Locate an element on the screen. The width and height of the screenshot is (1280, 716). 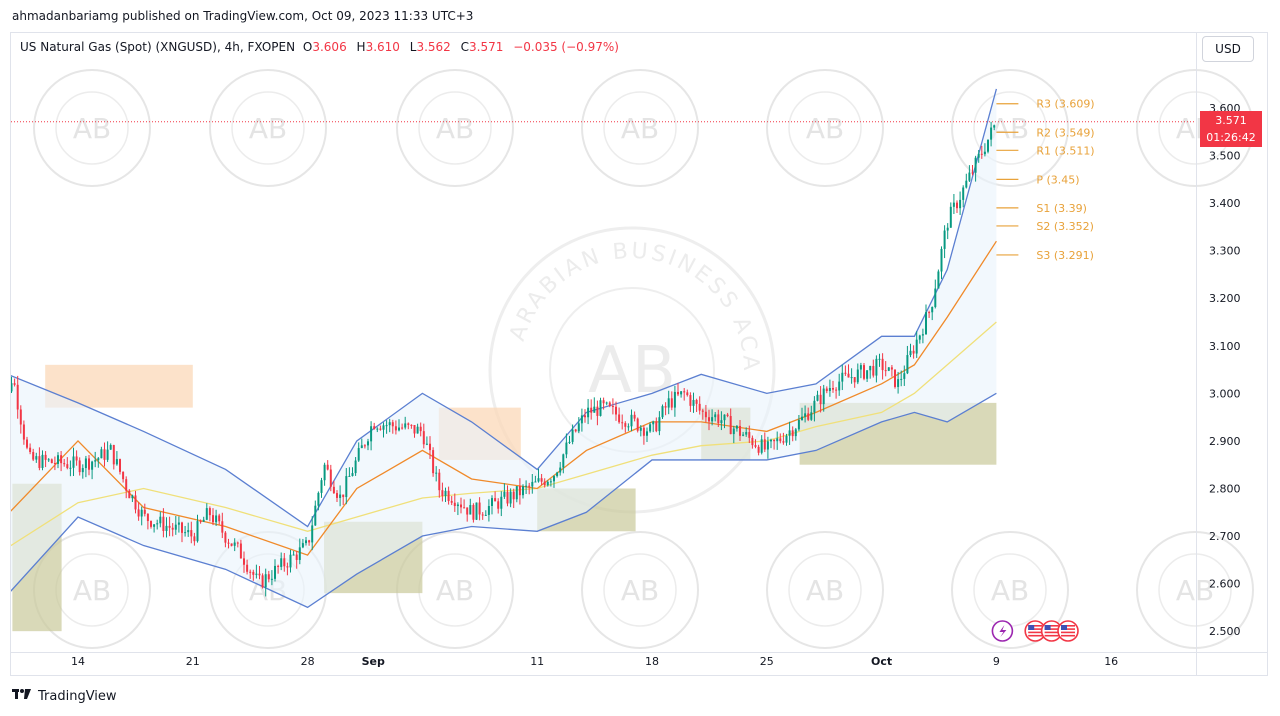
pivot-label: R1 (3.511) is located at coordinates (1065, 150).